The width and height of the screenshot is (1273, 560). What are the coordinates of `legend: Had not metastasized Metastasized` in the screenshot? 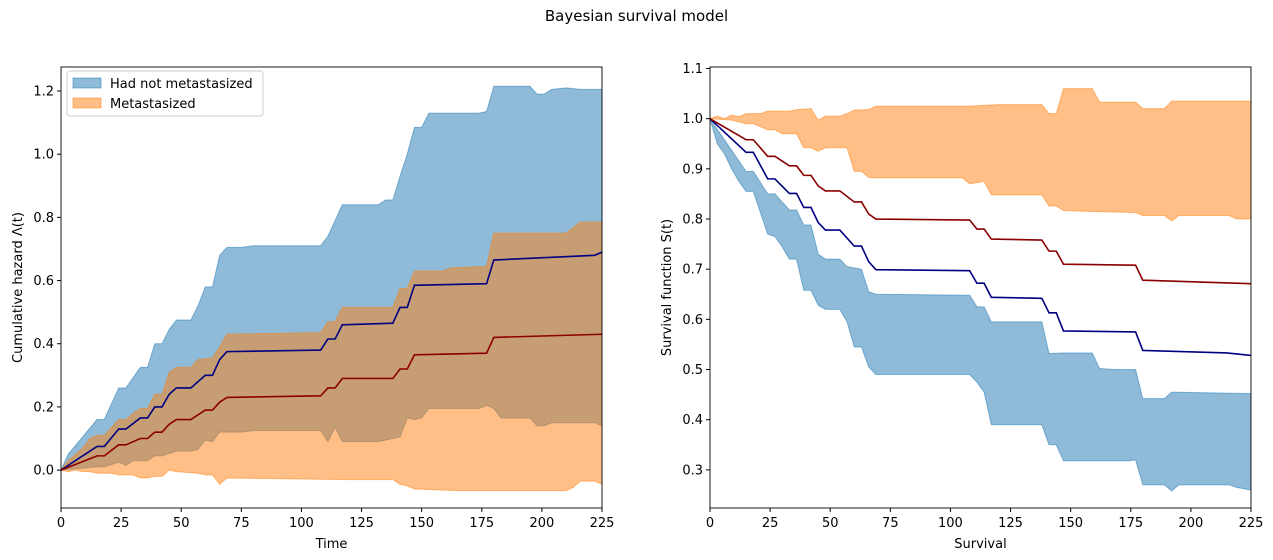 It's located at (165, 93).